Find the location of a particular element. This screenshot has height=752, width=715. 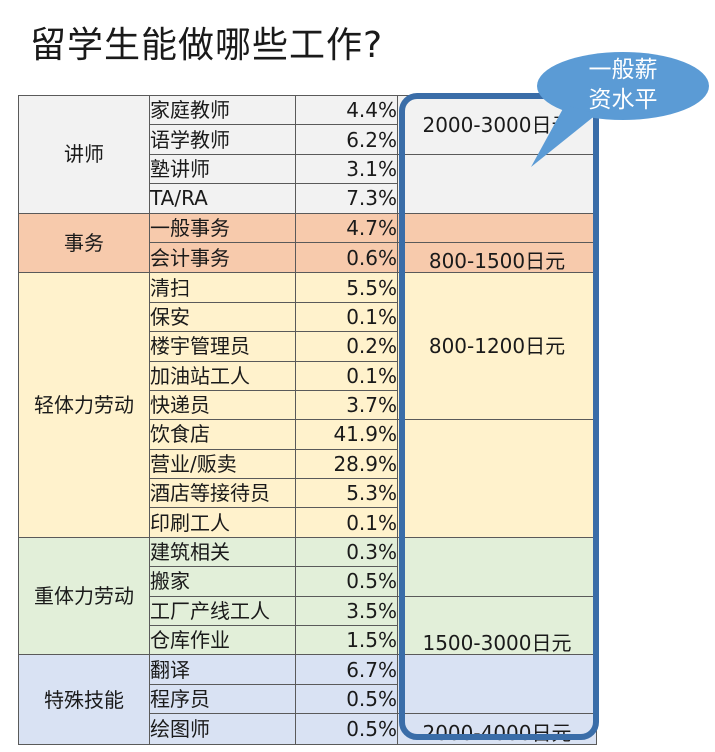

category-cell: 轻体力劳动 is located at coordinates (84, 405).